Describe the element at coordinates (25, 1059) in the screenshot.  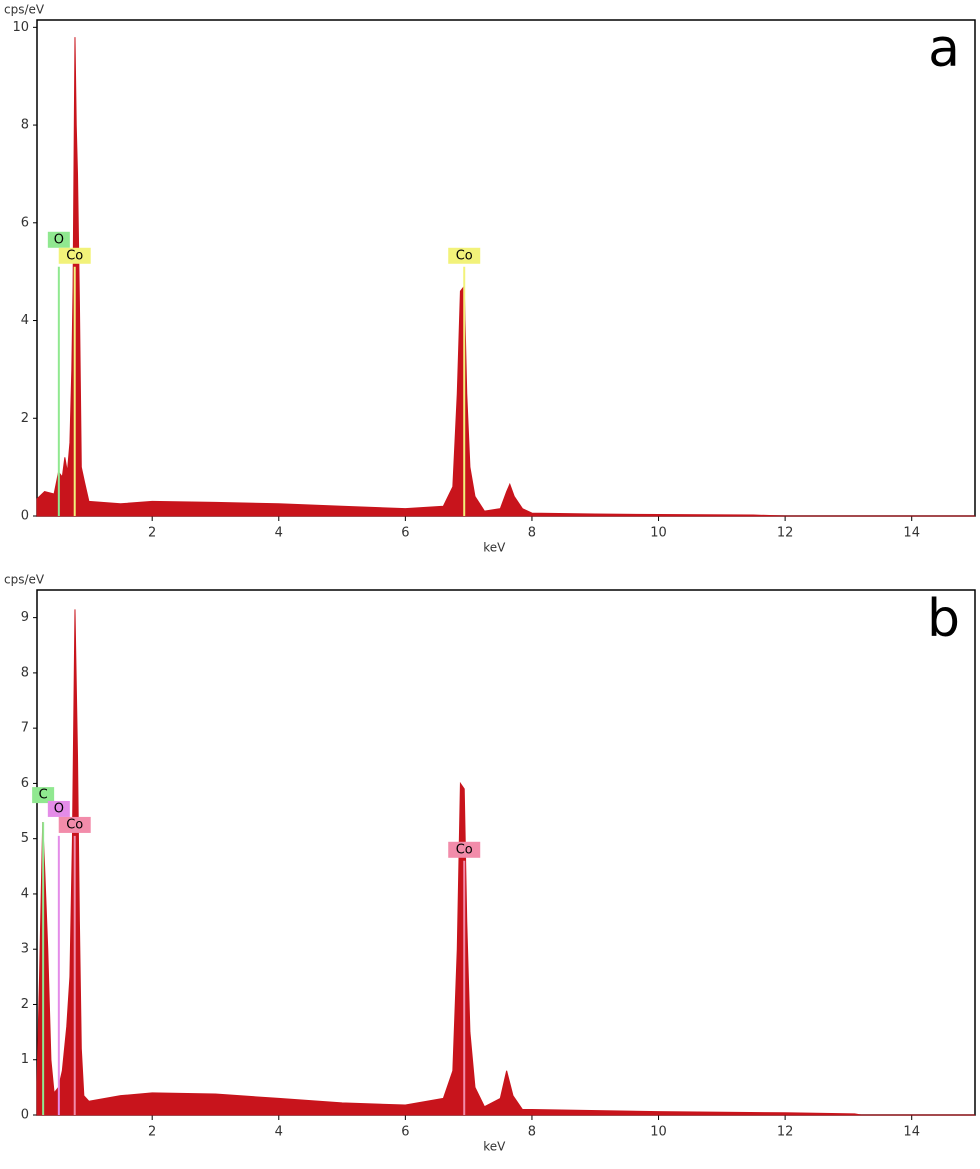
I see `y-tick-label: 1` at that location.